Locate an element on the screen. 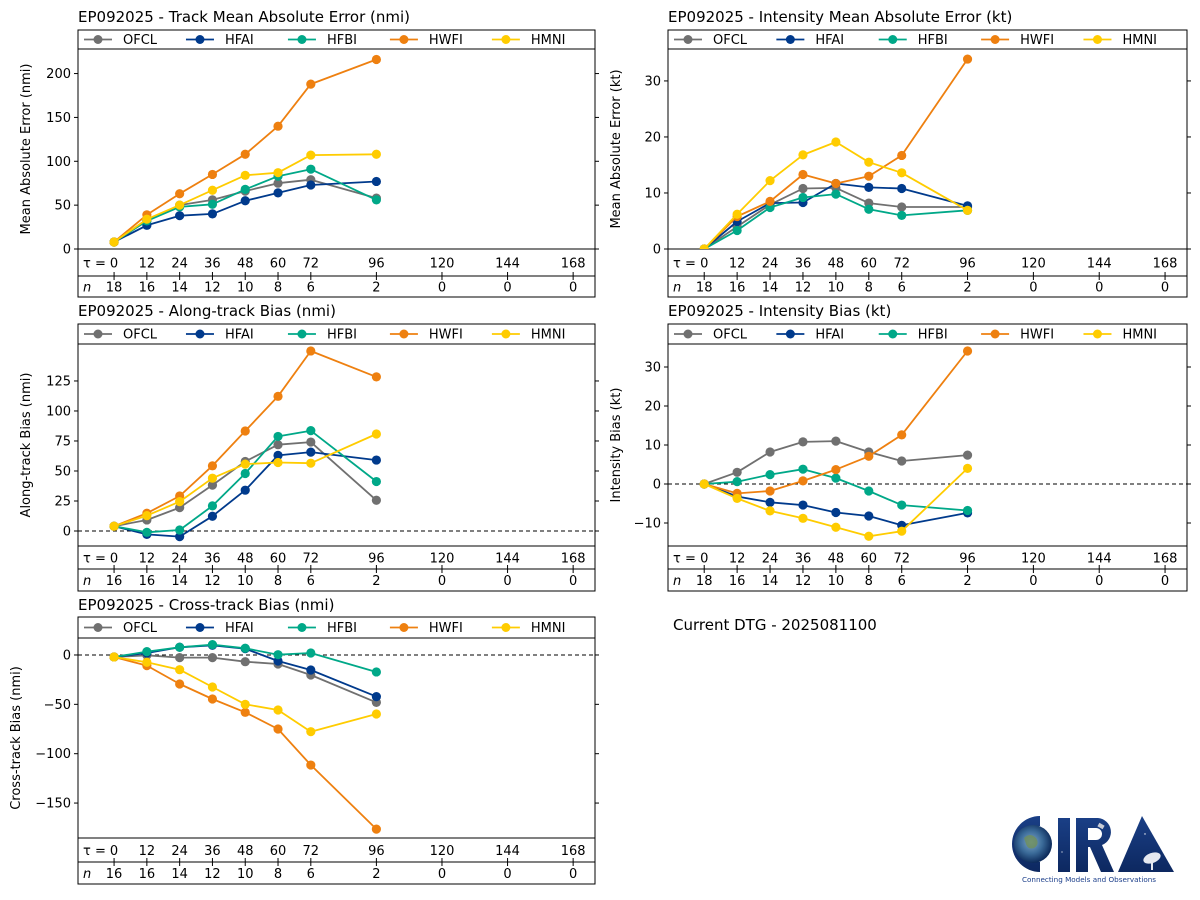 Image resolution: width=1200 pixels, height=900 pixels. n-count-label: 6 is located at coordinates (311, 288).